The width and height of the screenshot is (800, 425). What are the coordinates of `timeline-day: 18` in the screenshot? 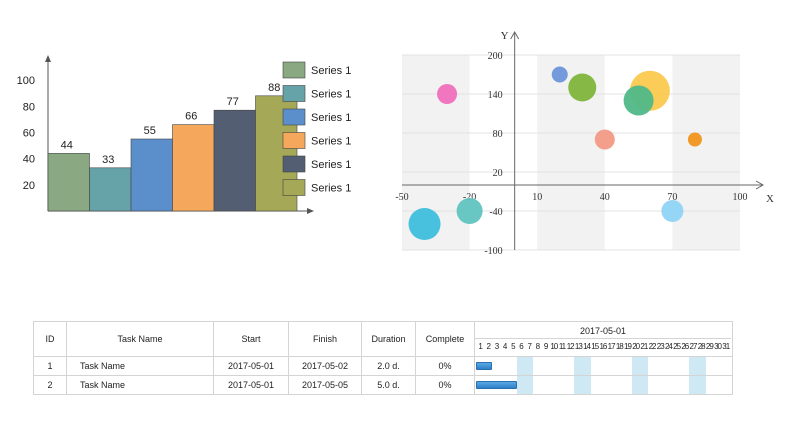 It's located at (619, 346).